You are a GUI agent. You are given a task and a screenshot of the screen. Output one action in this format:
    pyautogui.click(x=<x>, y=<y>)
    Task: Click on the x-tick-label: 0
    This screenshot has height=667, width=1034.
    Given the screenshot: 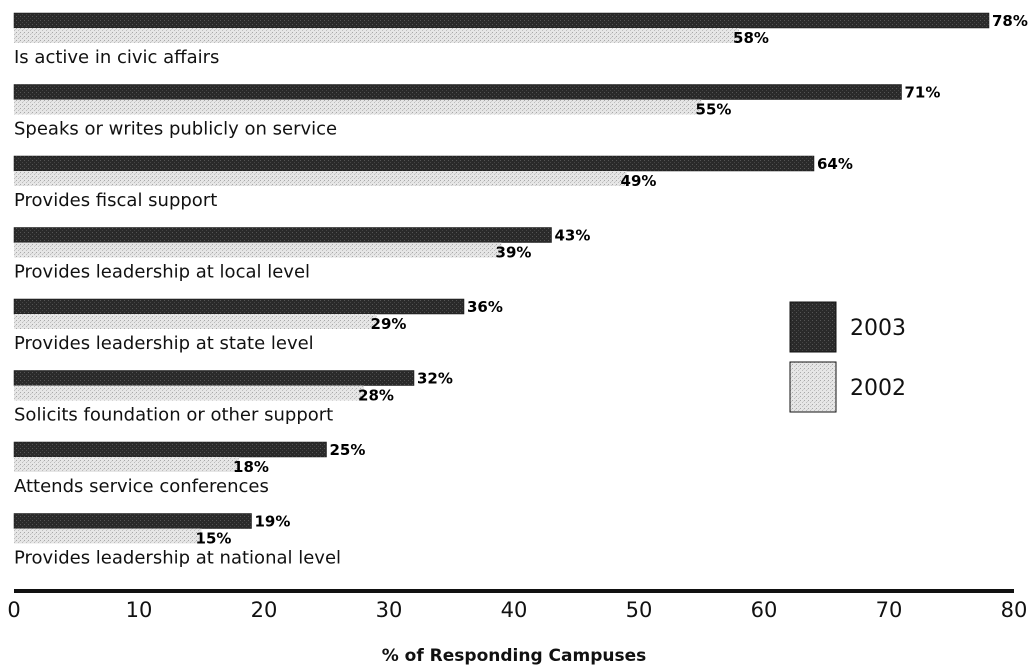 What is the action you would take?
    pyautogui.click(x=13, y=610)
    